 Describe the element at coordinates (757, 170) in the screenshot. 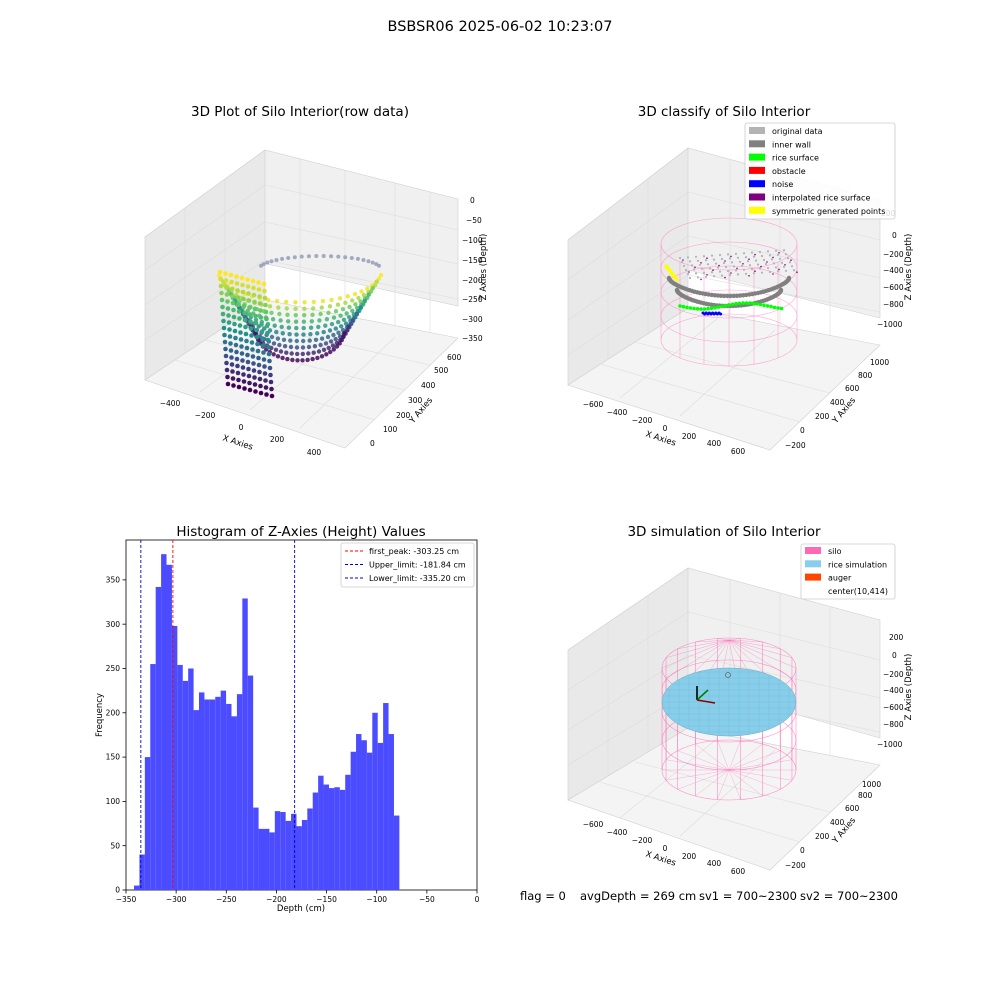

I see `legend-swatch` at that location.